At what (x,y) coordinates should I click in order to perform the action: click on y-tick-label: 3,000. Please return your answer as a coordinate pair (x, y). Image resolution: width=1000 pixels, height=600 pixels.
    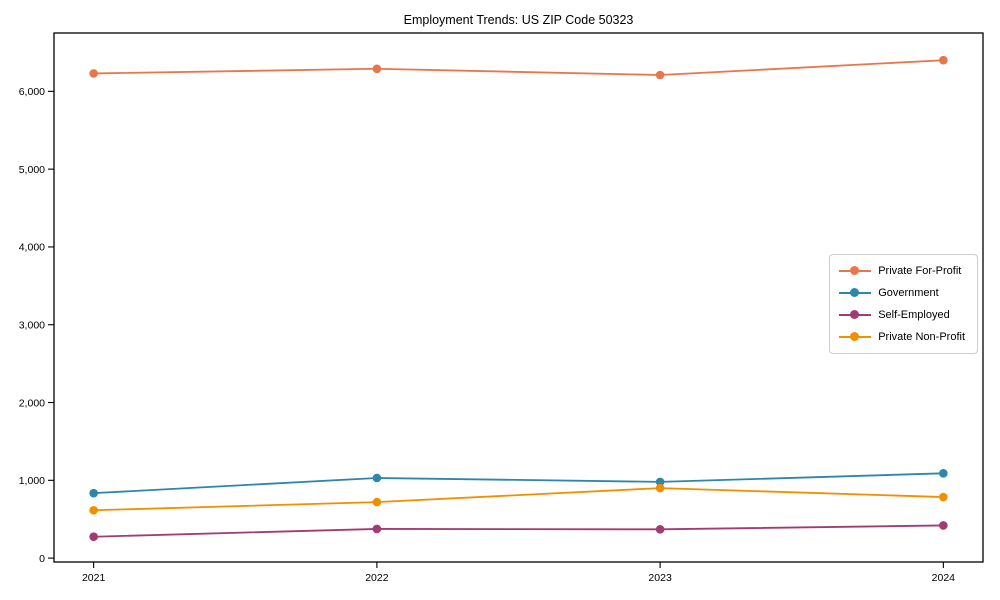
    Looking at the image, I should click on (32, 326).